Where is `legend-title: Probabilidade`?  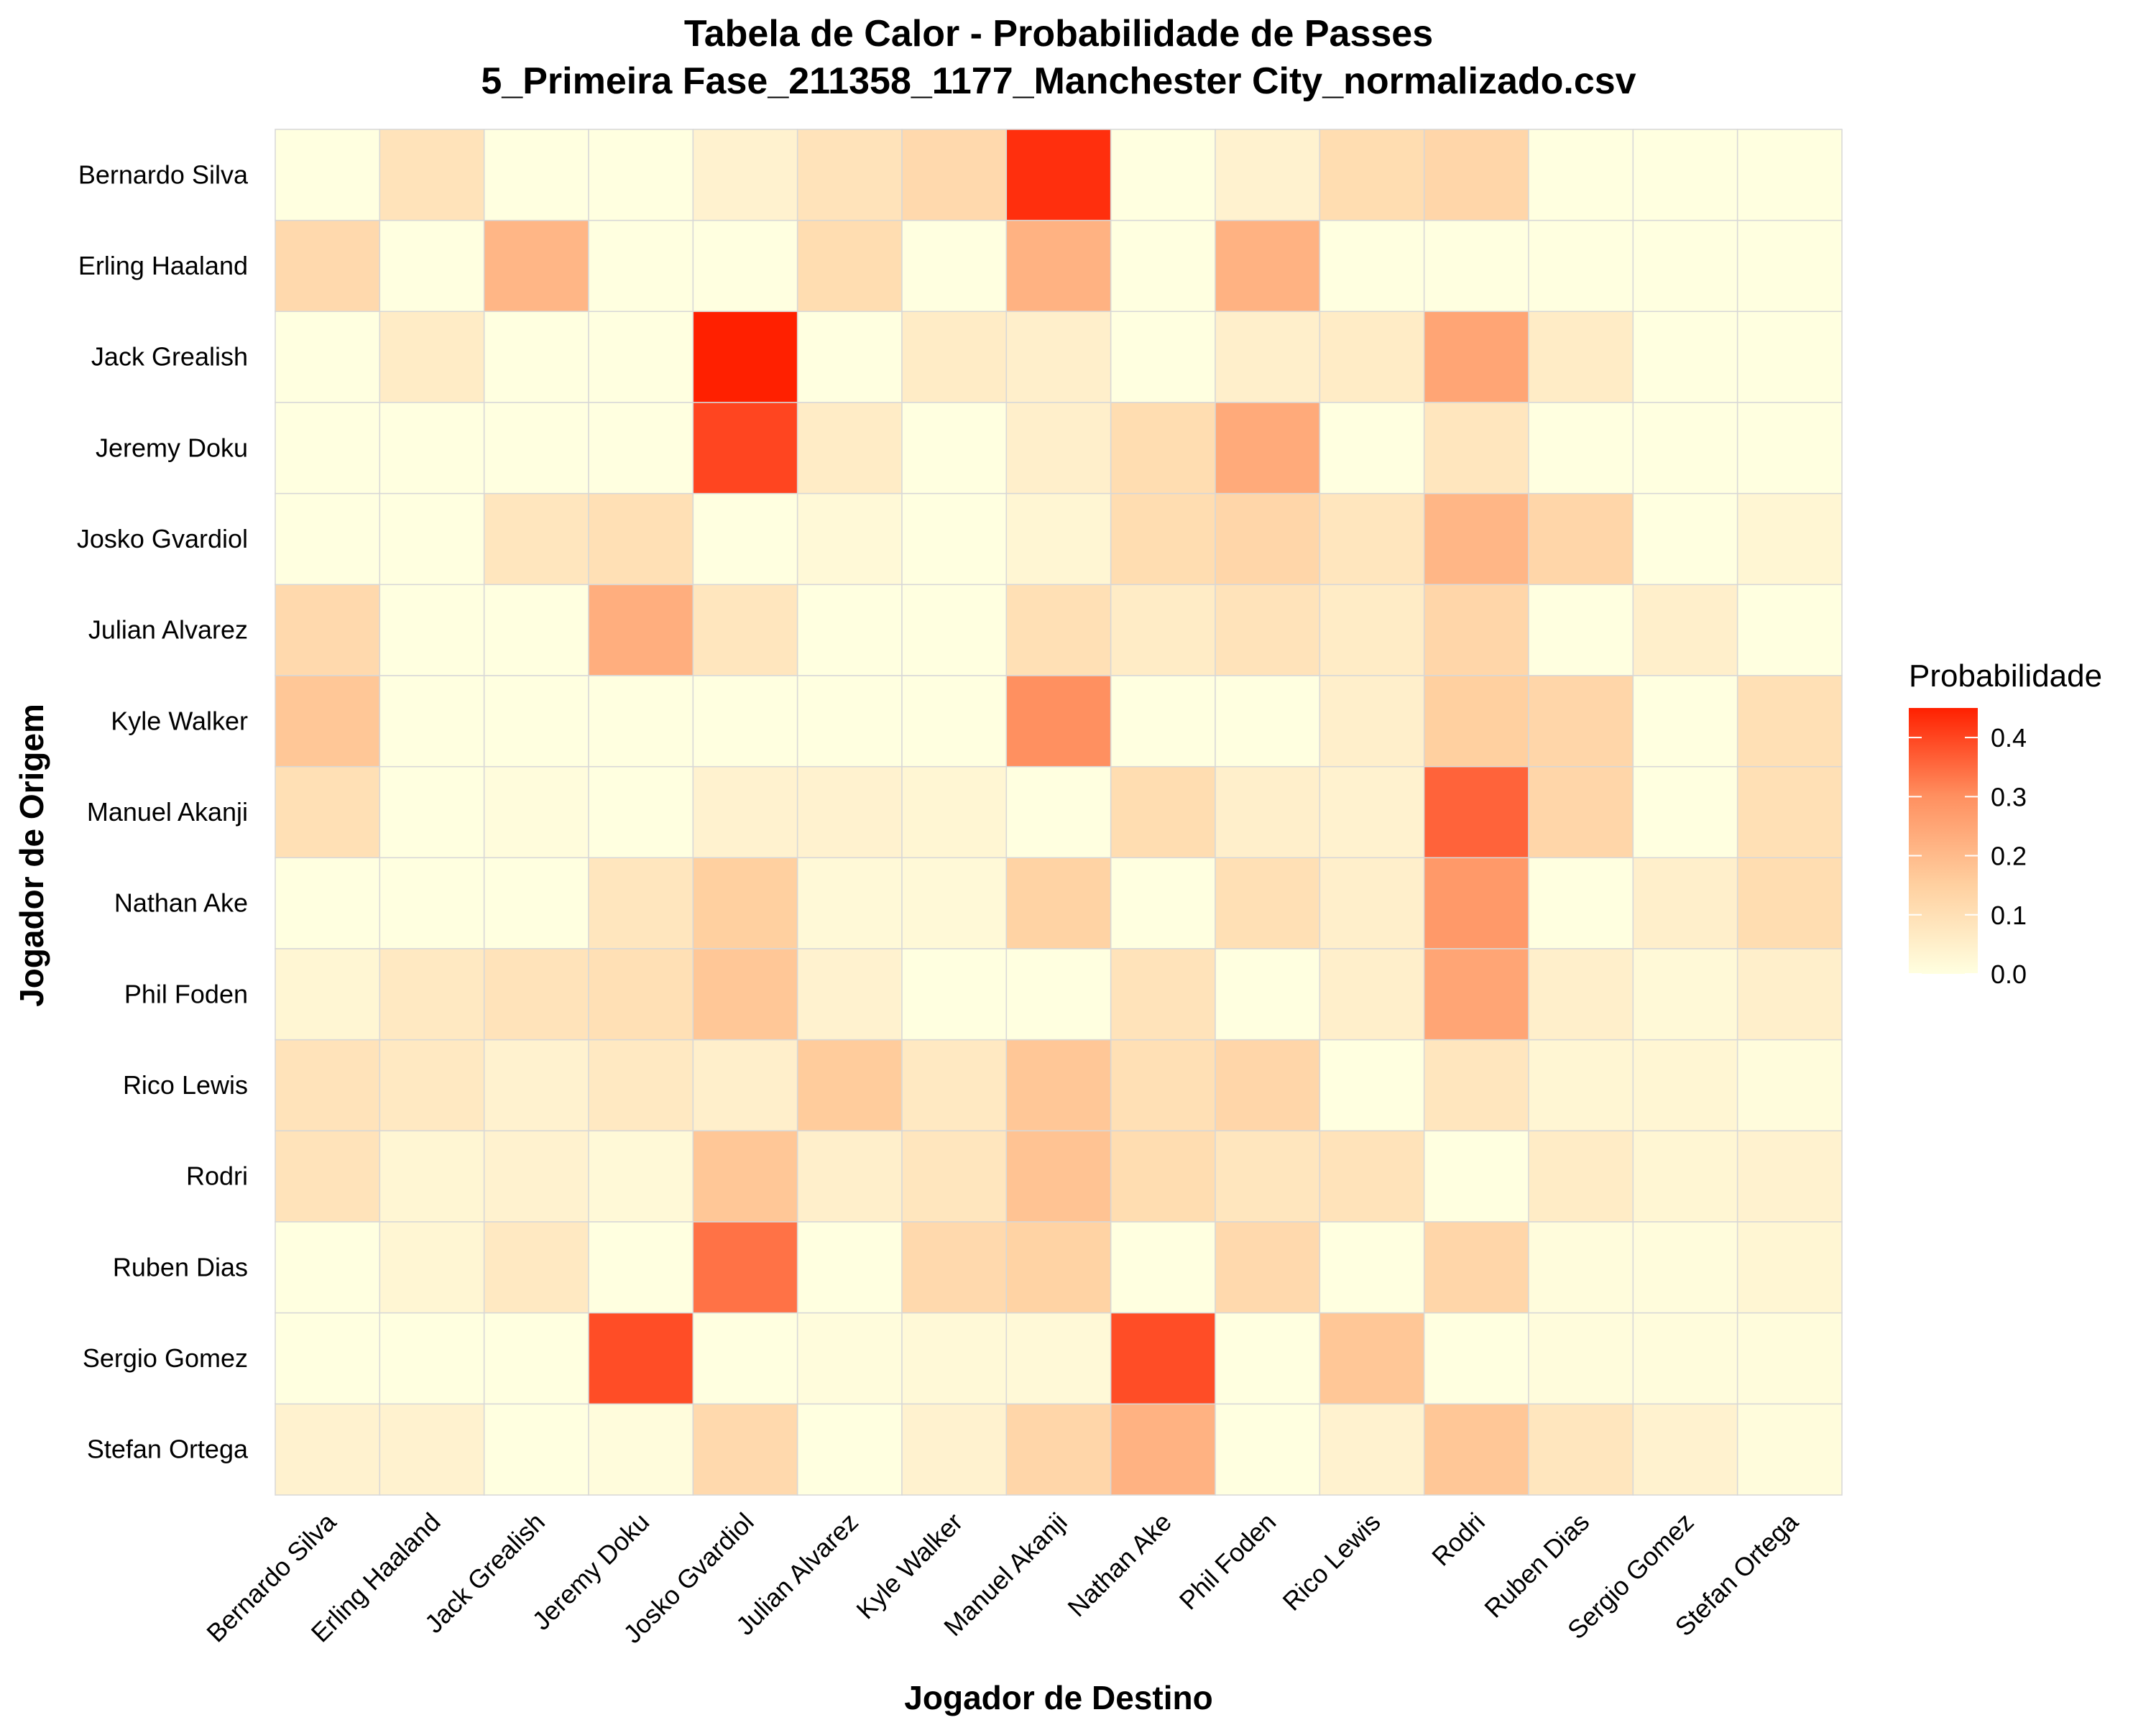
legend-title: Probabilidade is located at coordinates (2005, 676).